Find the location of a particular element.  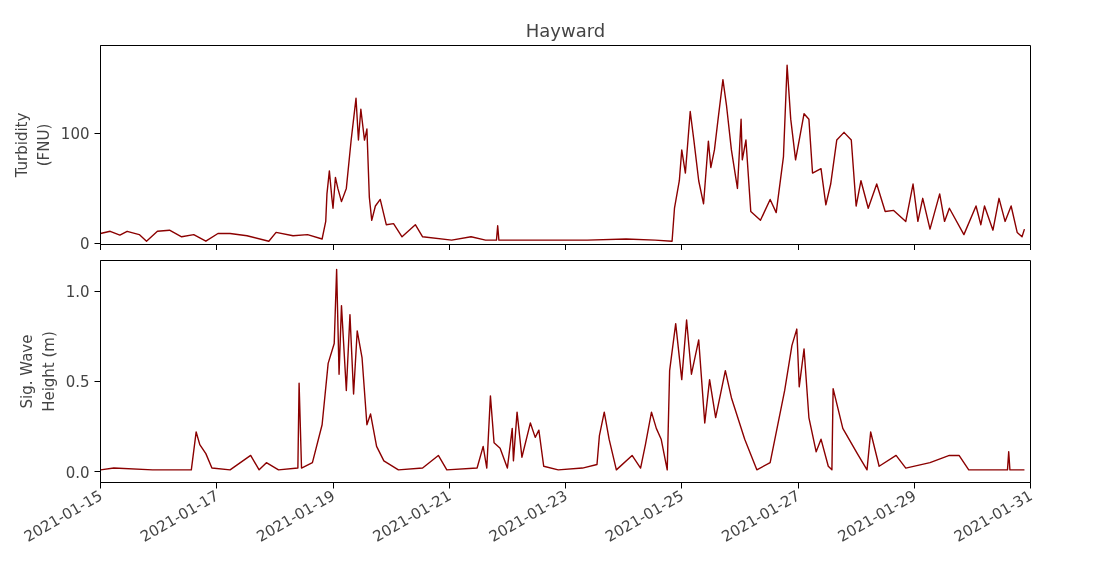

y-tick-label: 100 is located at coordinates (75, 134).